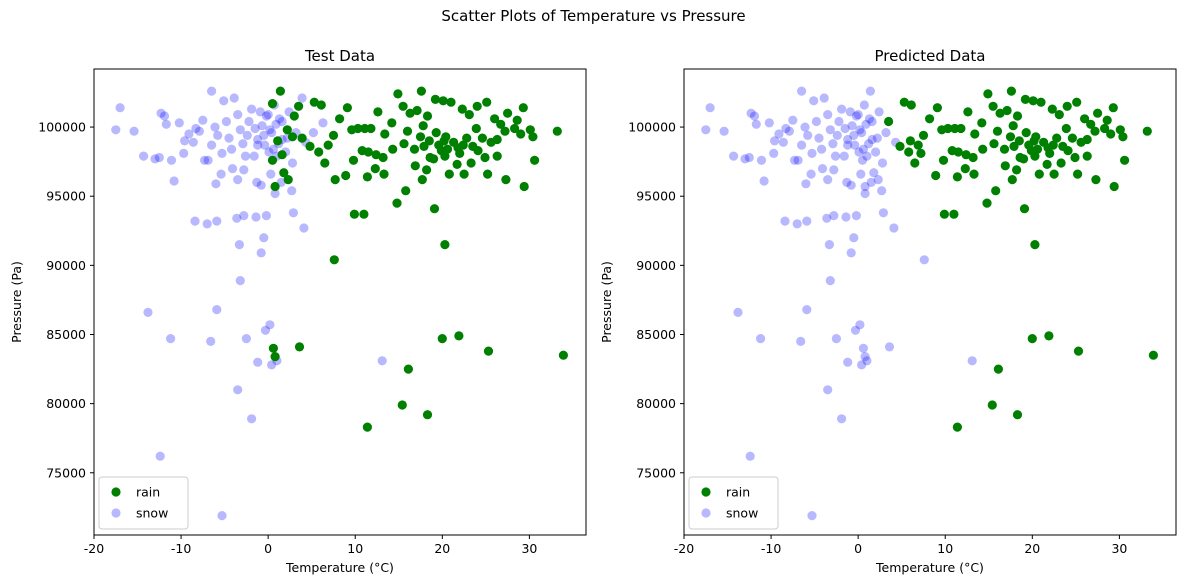 Image resolution: width=1187 pixels, height=585 pixels. I want to click on legend-frame, so click(143, 503).